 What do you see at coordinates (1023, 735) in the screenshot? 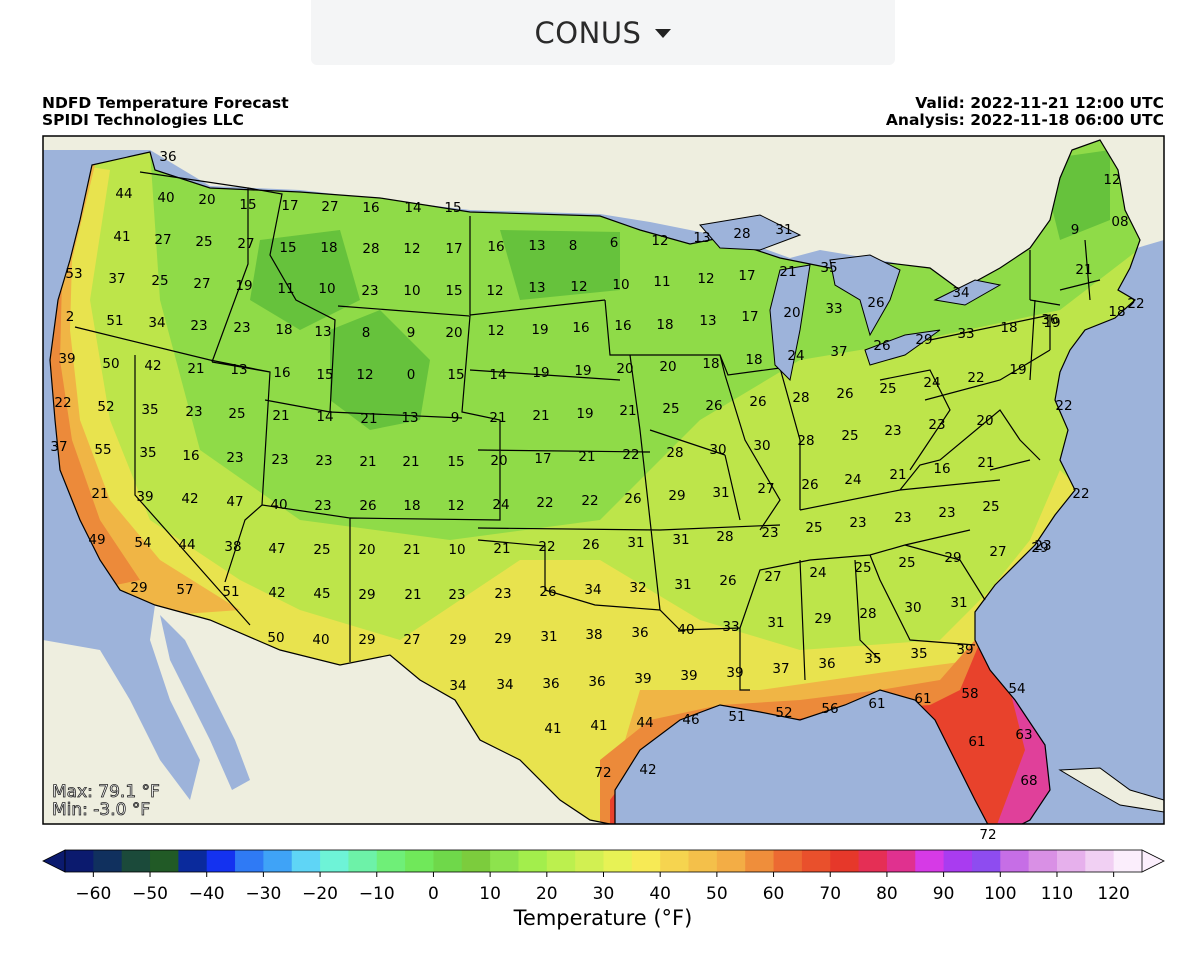
I see `temperature-label: 63` at bounding box center [1023, 735].